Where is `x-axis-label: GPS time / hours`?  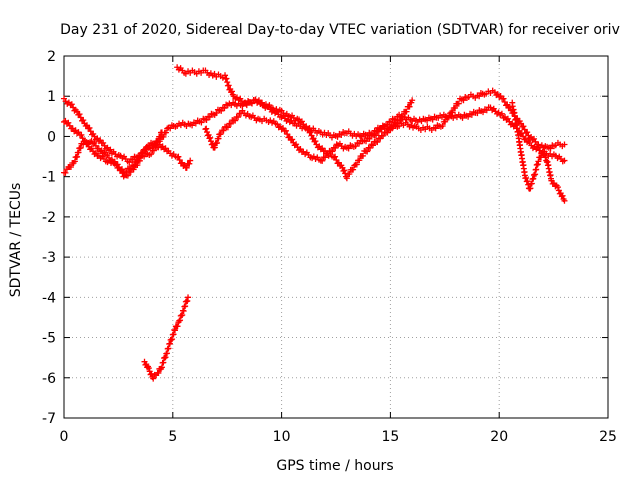
x-axis-label: GPS time / hours is located at coordinates (334, 466).